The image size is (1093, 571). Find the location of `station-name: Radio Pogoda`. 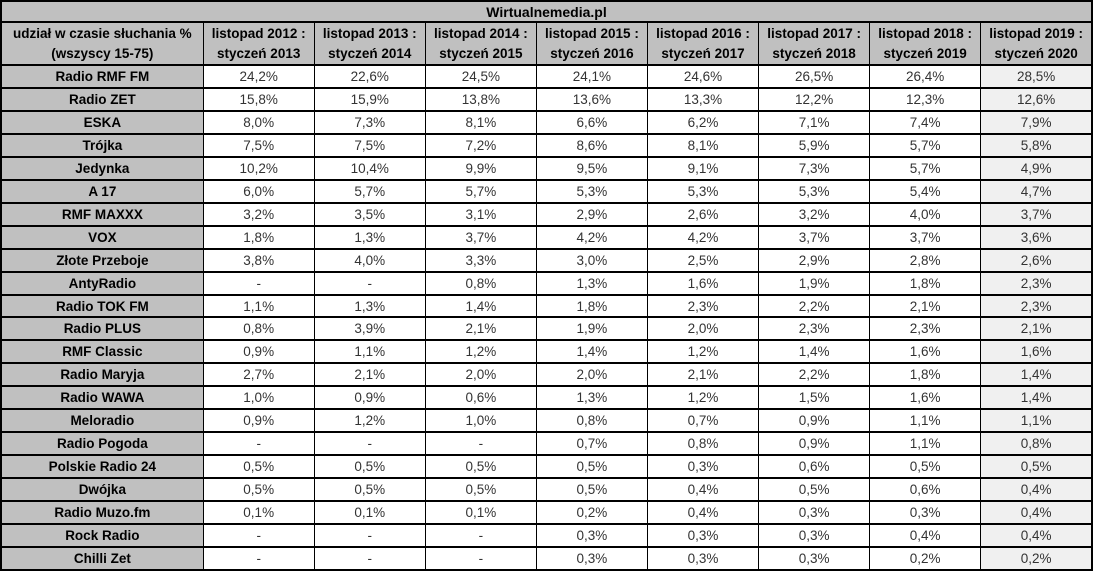

station-name: Radio Pogoda is located at coordinates (102, 444).